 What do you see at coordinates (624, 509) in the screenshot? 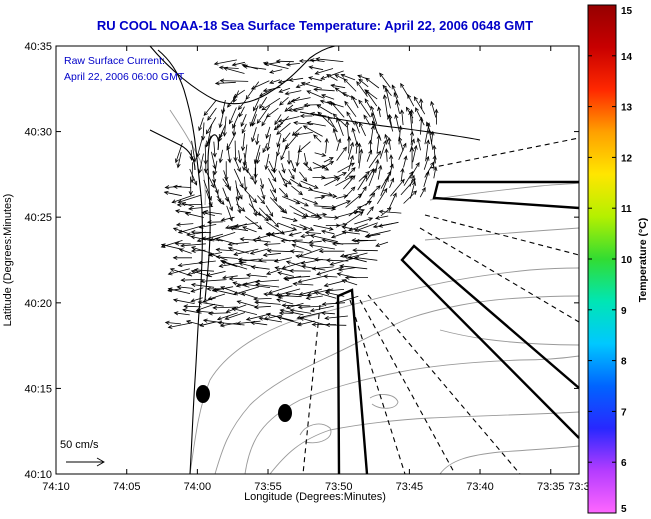
I see `colorbar-tick-label: 5` at bounding box center [624, 509].